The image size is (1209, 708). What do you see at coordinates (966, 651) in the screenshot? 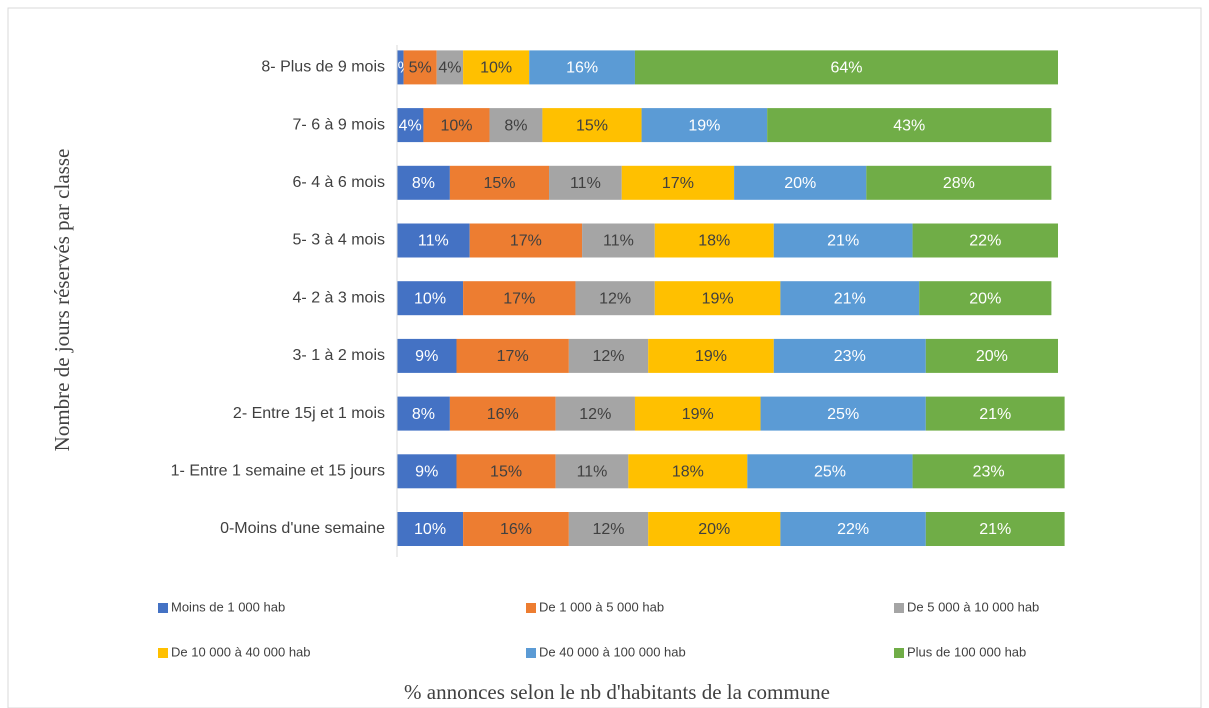
I see `legend-label: Plus de 100 000 hab` at bounding box center [966, 651].